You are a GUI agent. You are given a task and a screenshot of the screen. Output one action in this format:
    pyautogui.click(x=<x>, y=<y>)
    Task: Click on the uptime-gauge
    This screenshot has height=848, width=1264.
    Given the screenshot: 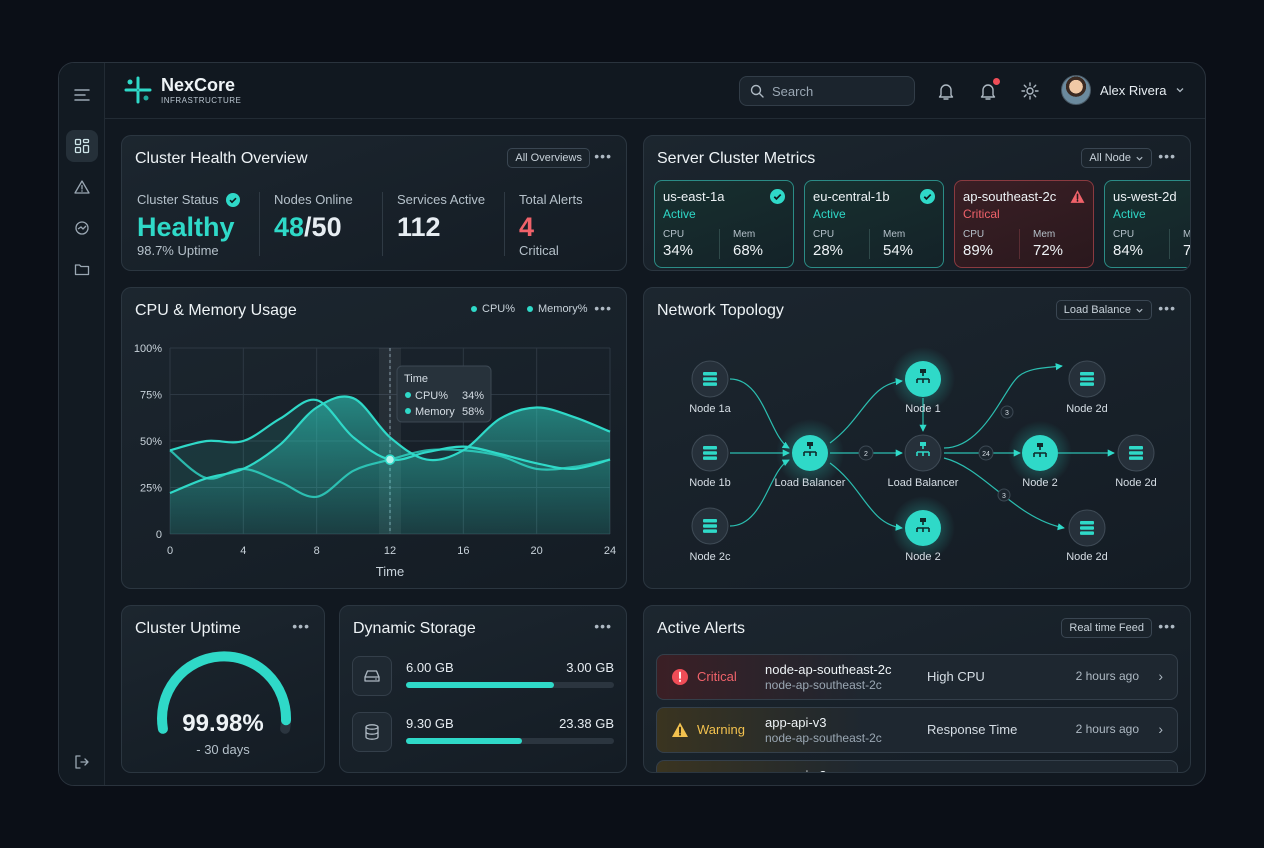 What is the action you would take?
    pyautogui.click(x=224, y=692)
    